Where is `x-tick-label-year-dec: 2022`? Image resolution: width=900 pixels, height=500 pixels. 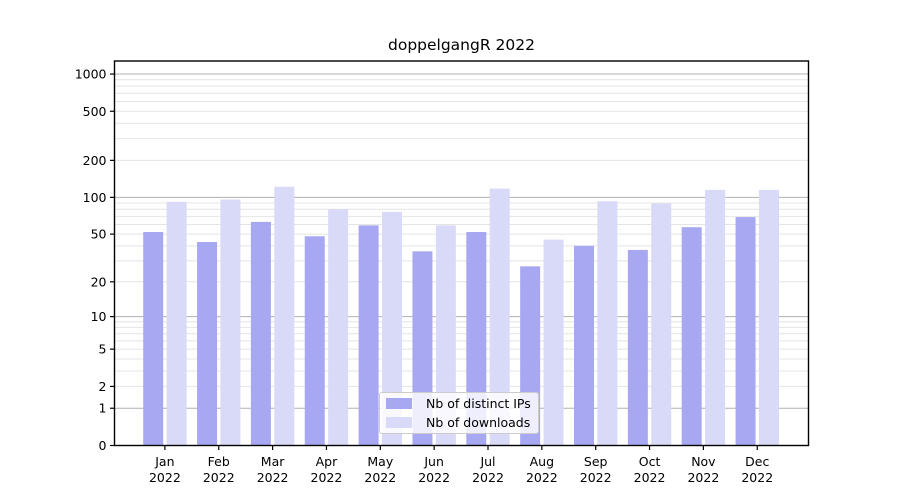
x-tick-label-year-dec: 2022 is located at coordinates (757, 477).